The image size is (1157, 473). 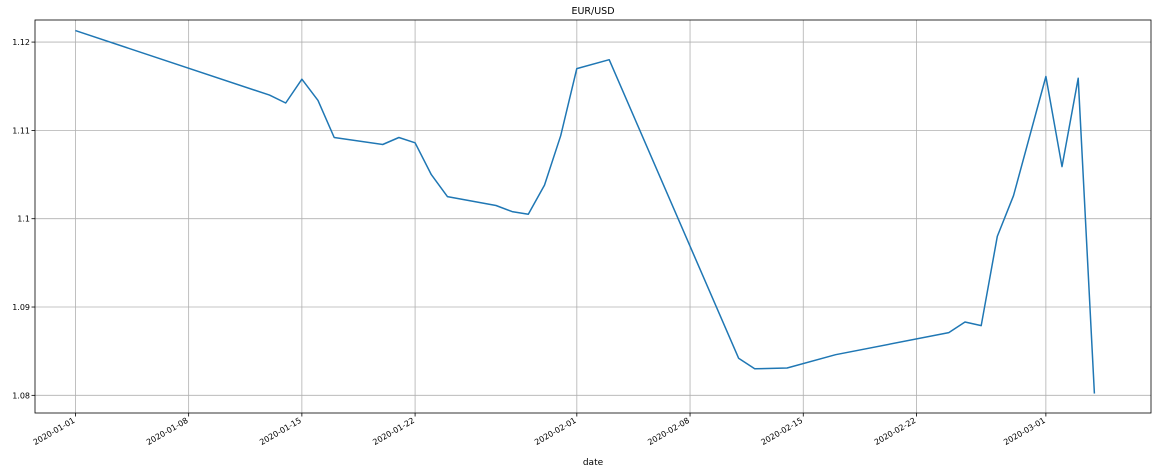 What do you see at coordinates (280, 431) in the screenshot?
I see `x-tick-label: 2020-01-15` at bounding box center [280, 431].